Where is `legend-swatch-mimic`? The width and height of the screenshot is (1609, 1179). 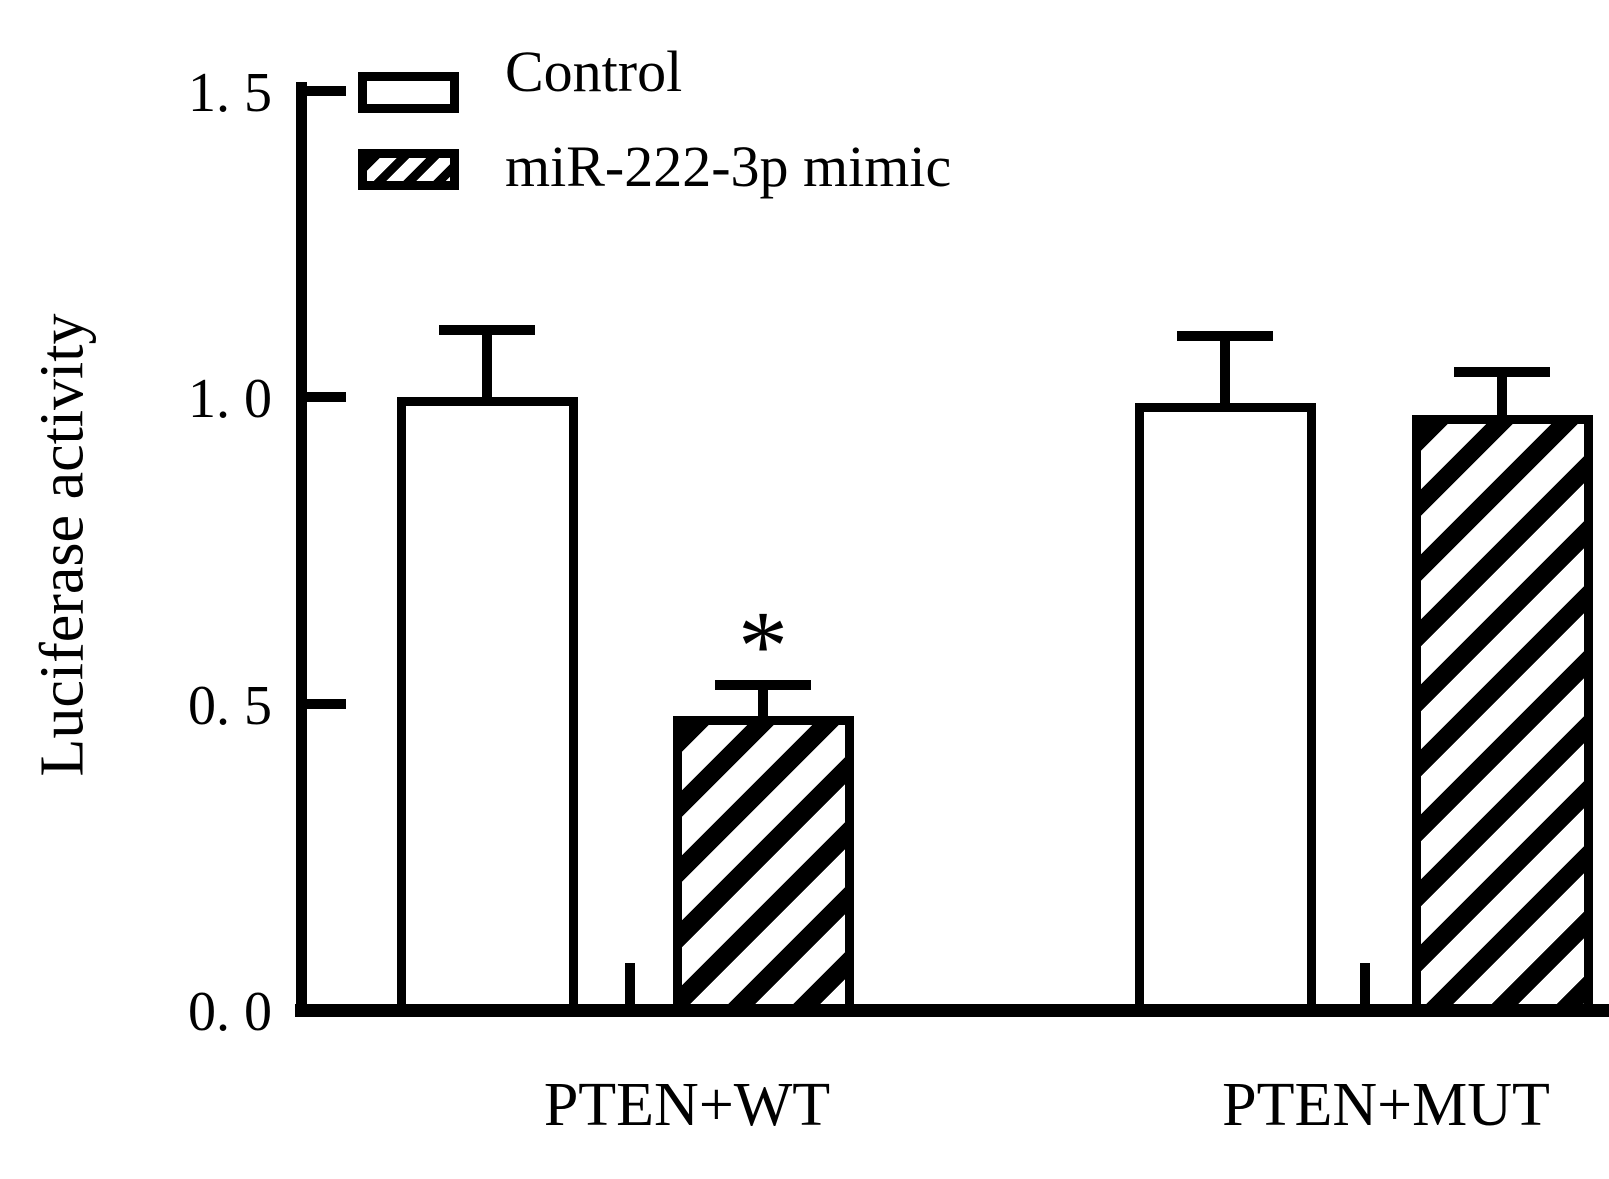 legend-swatch-mimic is located at coordinates (408, 169).